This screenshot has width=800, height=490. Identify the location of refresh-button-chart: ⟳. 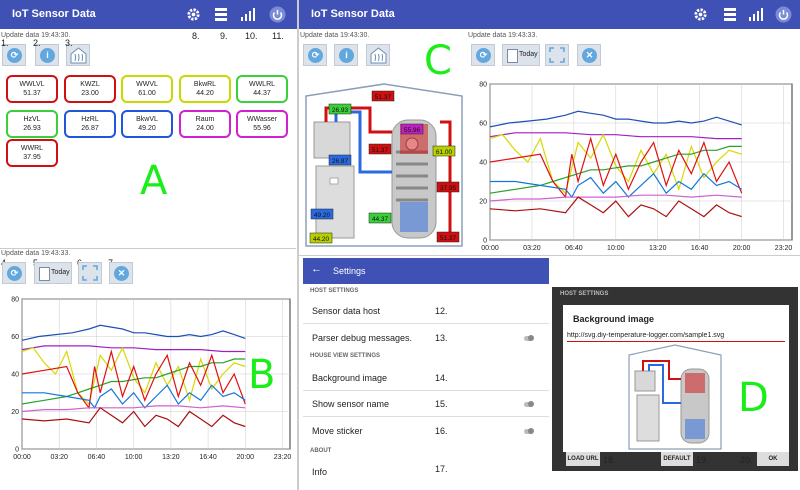
(14, 273).